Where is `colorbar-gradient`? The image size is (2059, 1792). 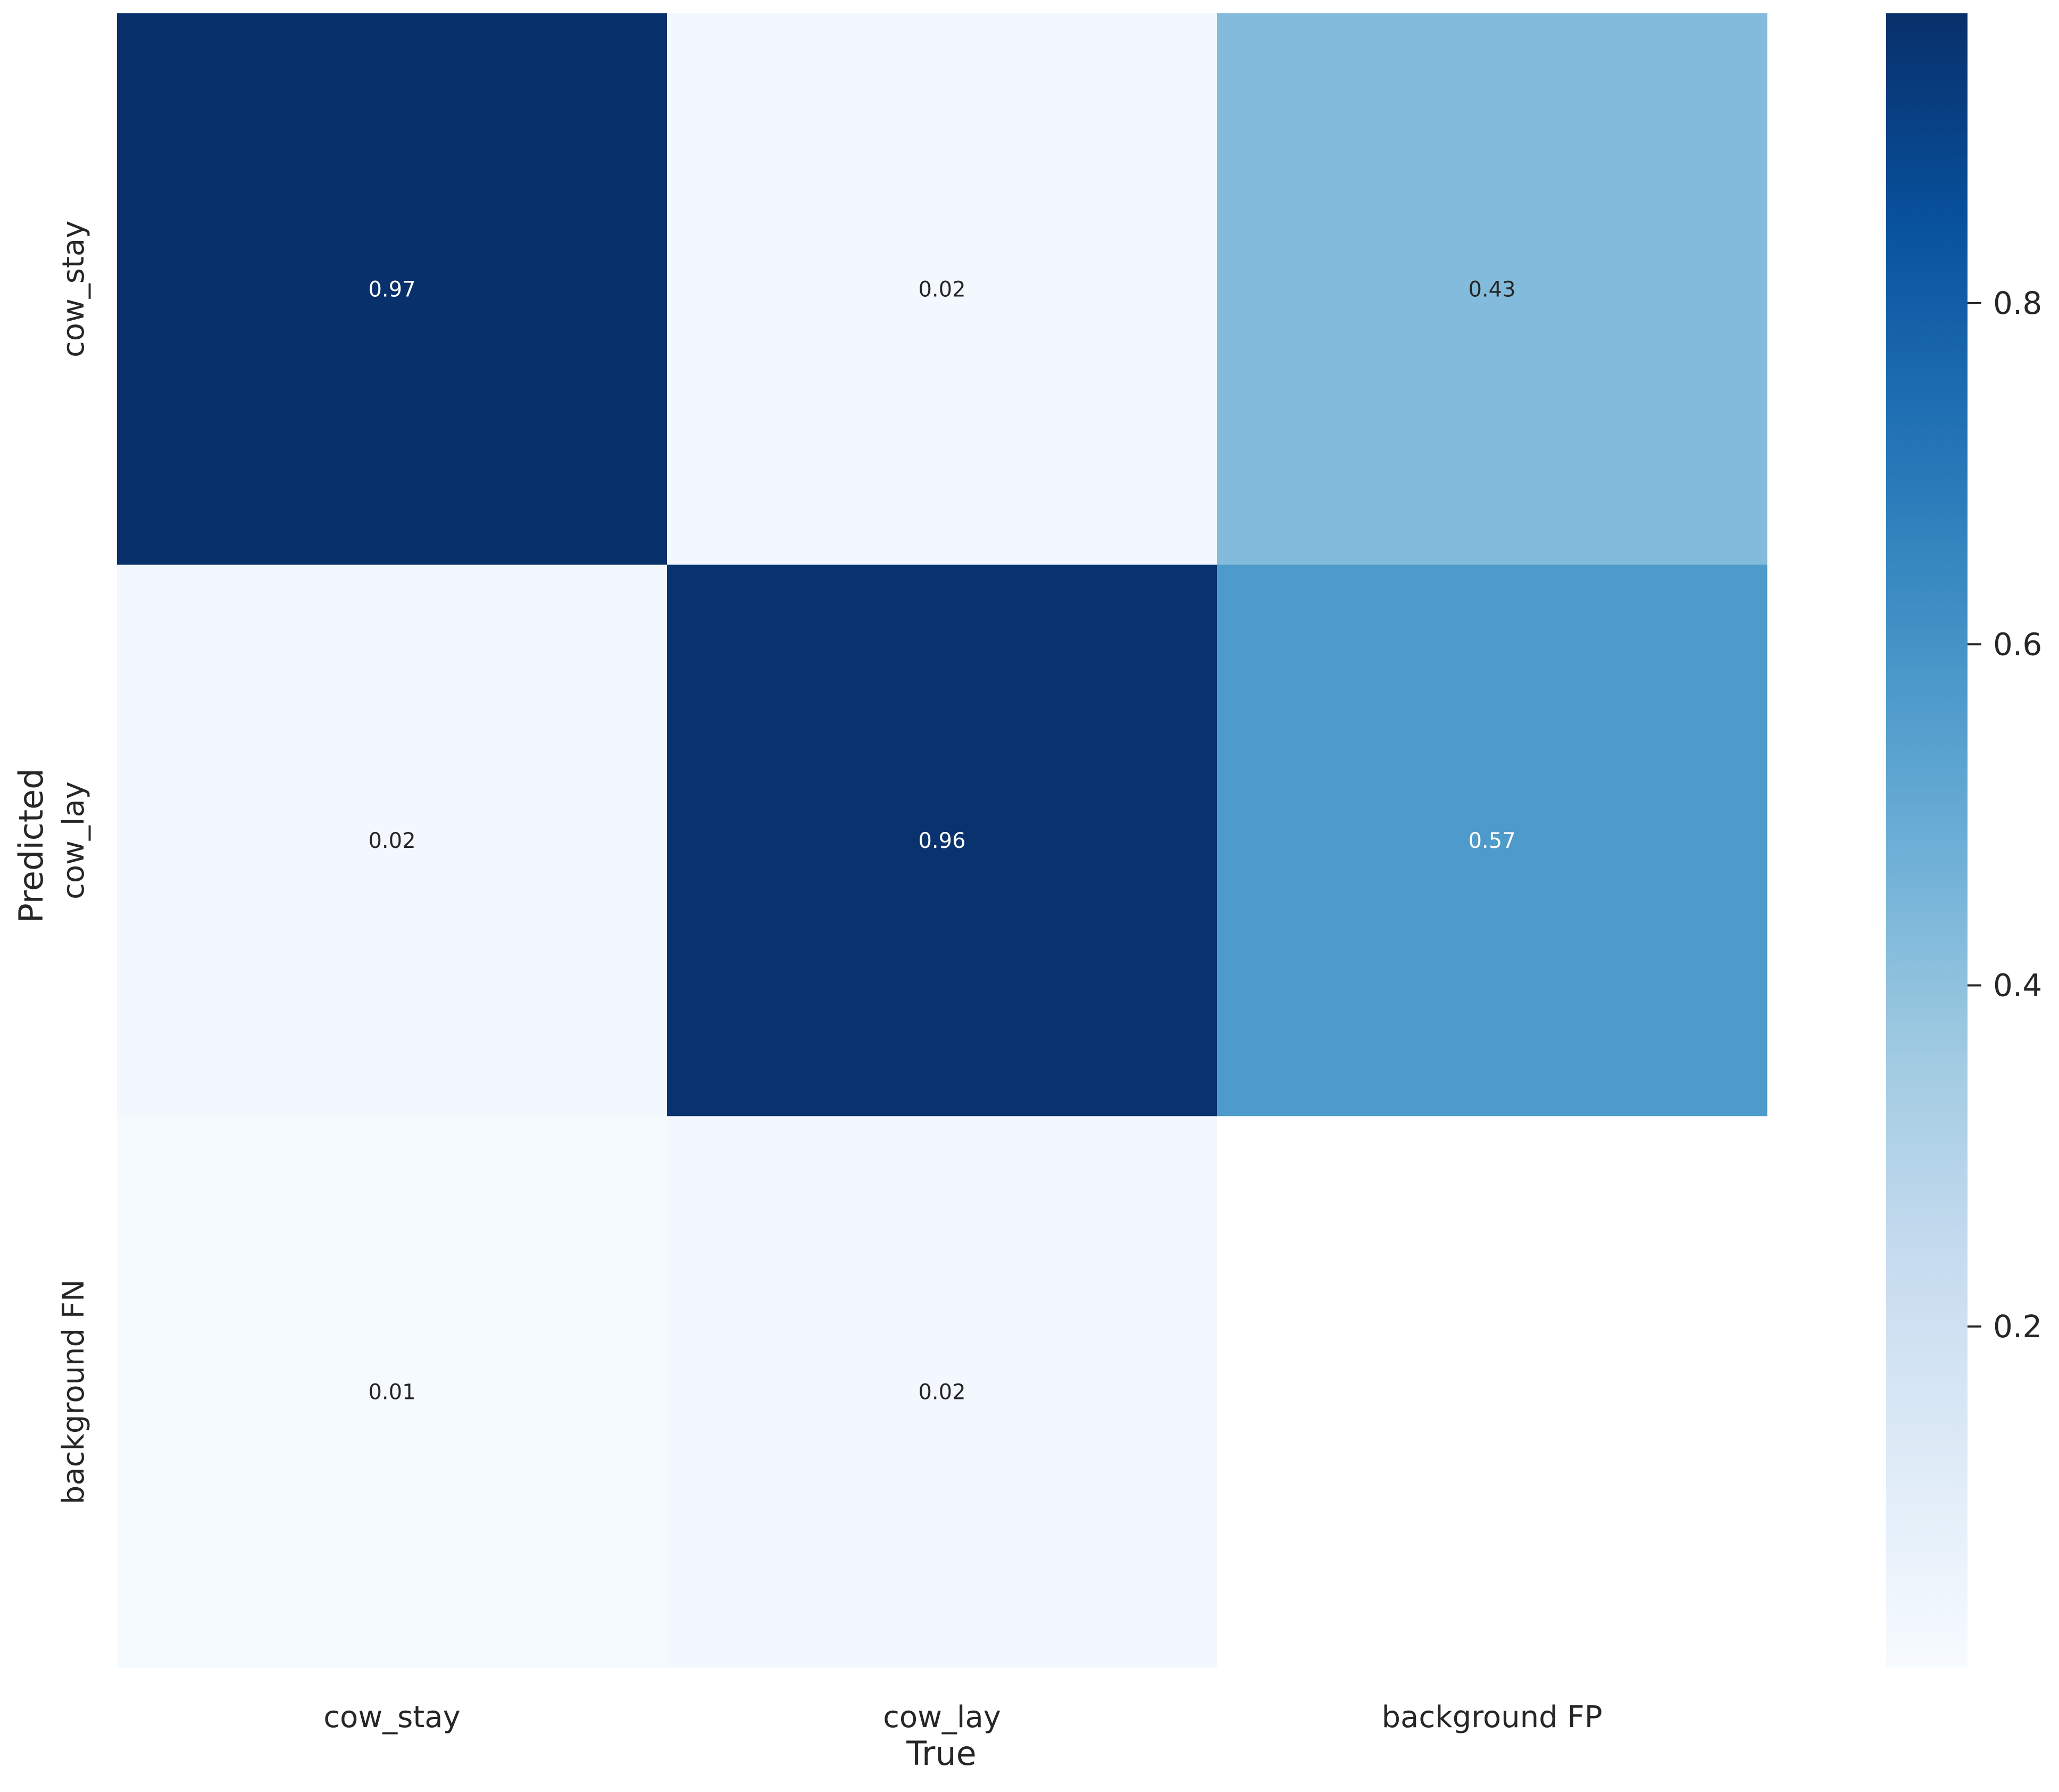
colorbar-gradient is located at coordinates (1927, 840).